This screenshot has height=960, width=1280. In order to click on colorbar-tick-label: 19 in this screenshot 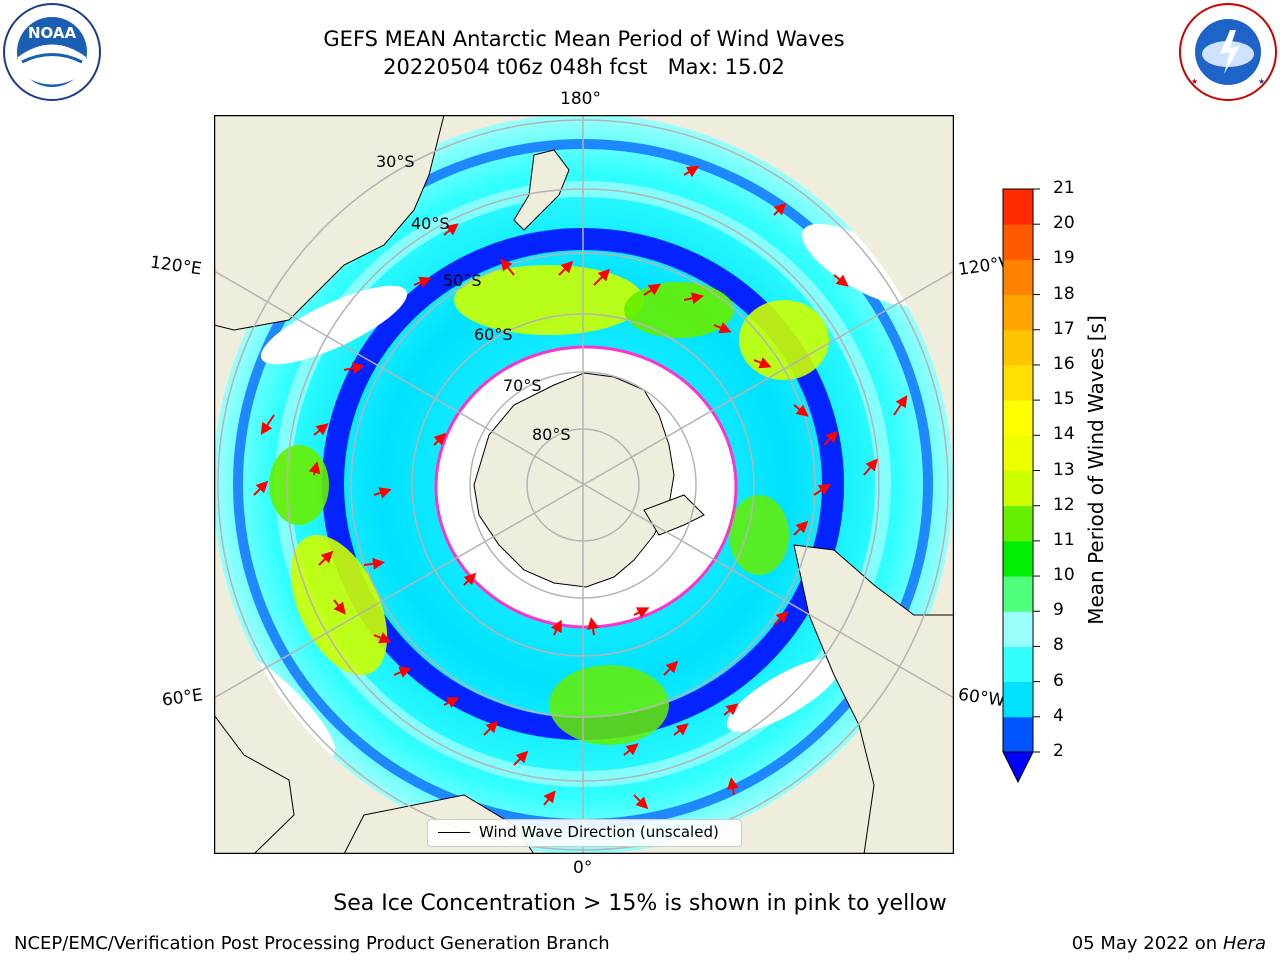, I will do `click(1064, 258)`.